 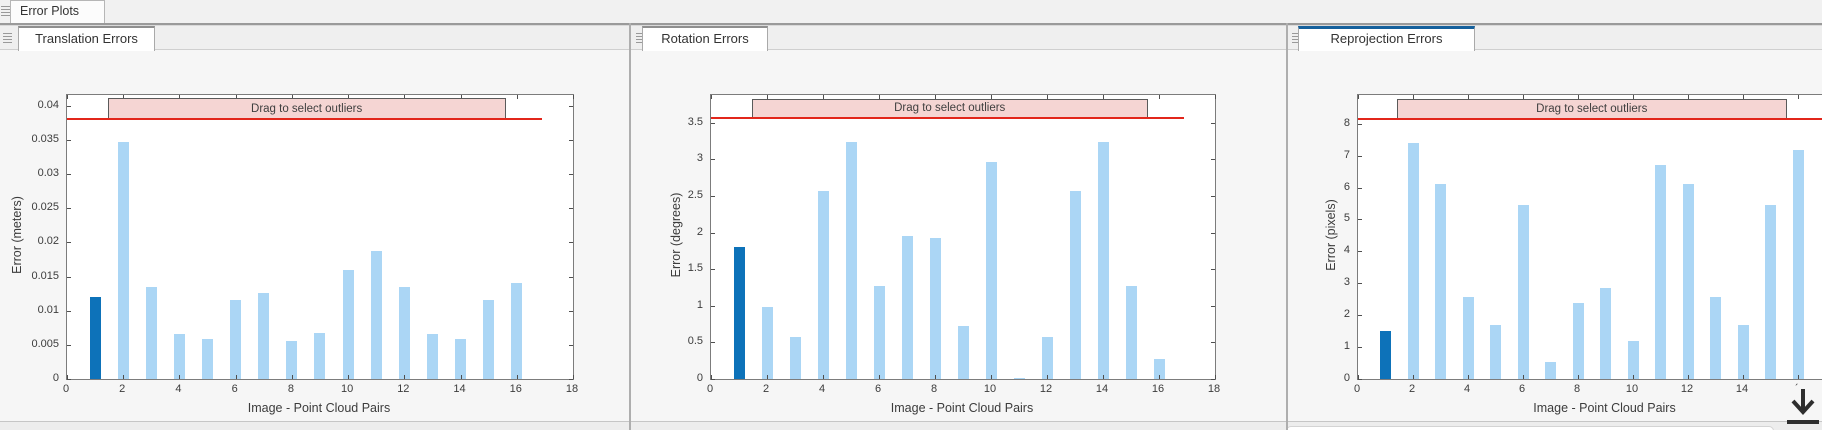 What do you see at coordinates (48, 104) in the screenshot?
I see `y-tick-label: 0.04` at bounding box center [48, 104].